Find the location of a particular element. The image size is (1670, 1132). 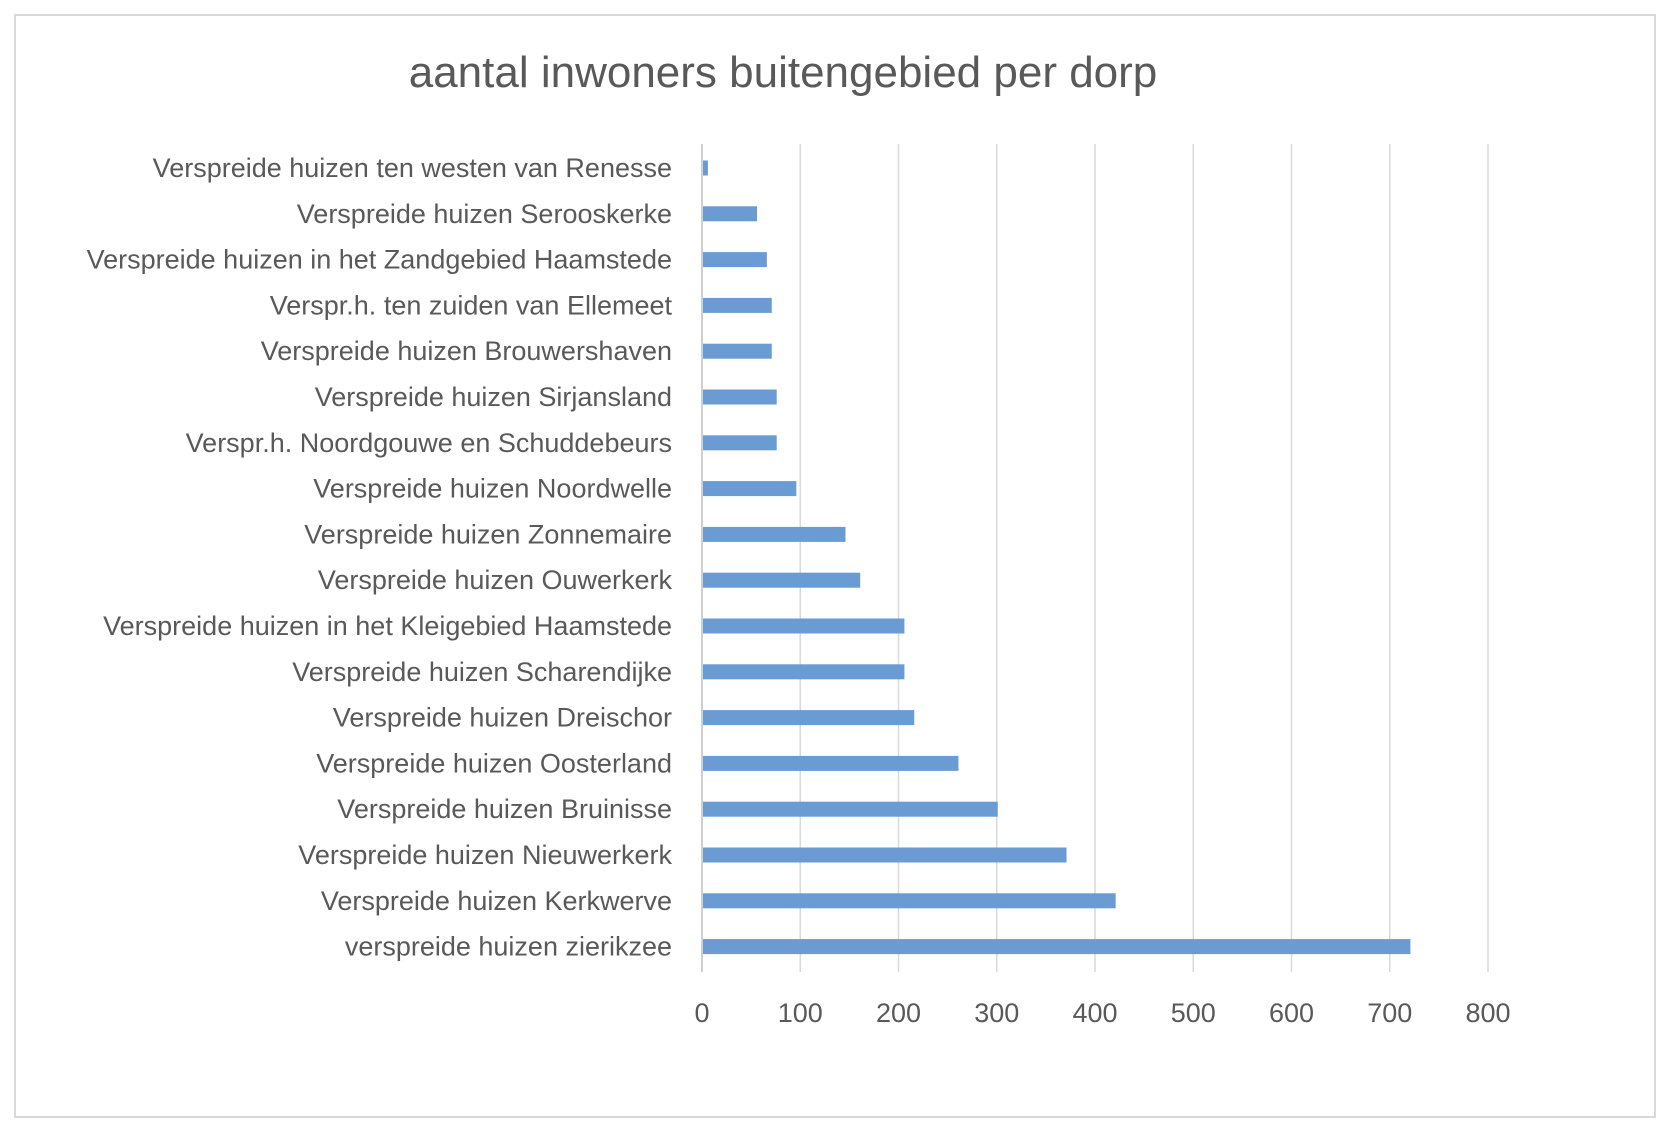

category-label: Verspr.h. ten zuiden van Ellemeet is located at coordinates (471, 305).